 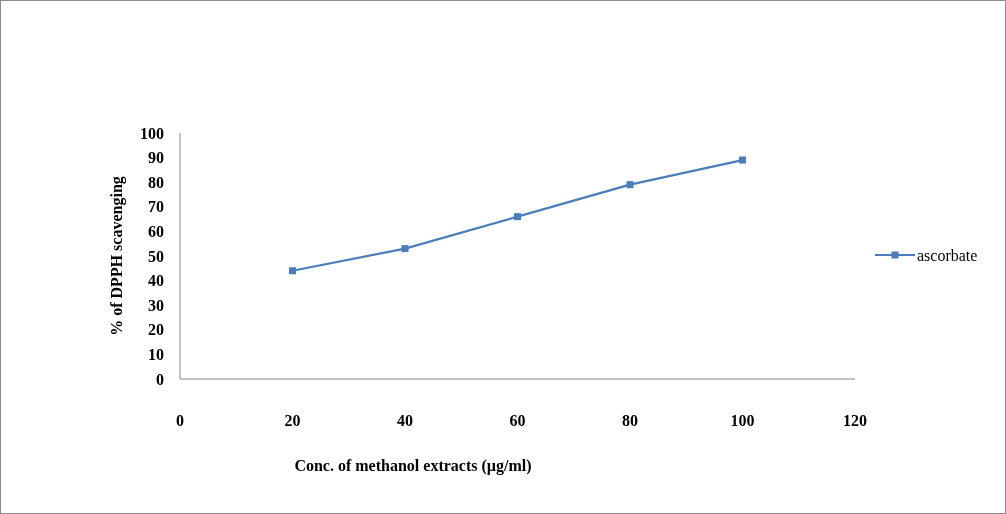 I want to click on y-tick-label: 60, so click(x=156, y=231).